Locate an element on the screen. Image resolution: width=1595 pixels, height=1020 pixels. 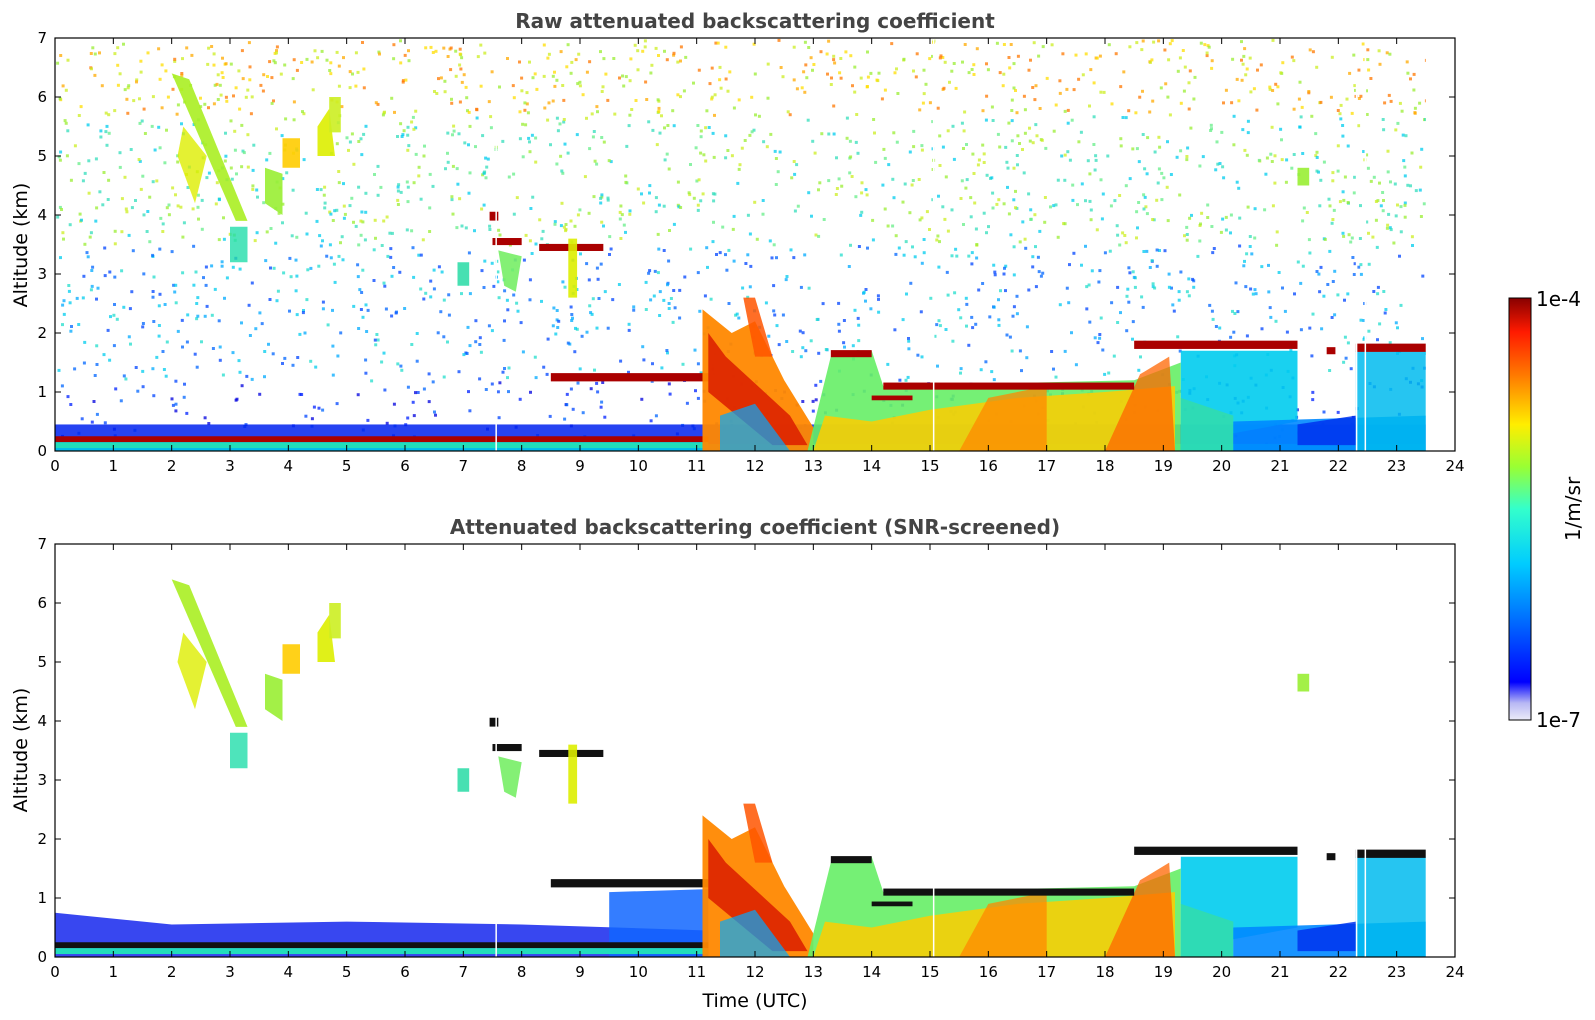
x-tick-label: 8 is located at coordinates (522, 466).